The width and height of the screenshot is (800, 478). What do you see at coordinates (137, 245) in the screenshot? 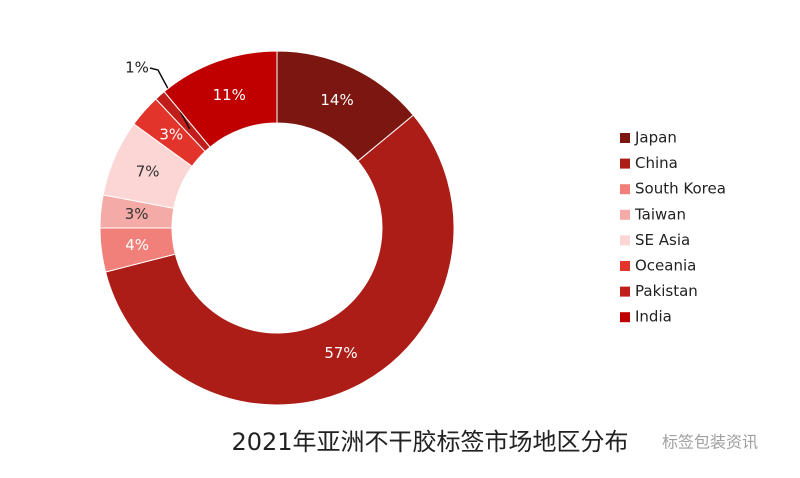
I see `data-label: 4%` at bounding box center [137, 245].